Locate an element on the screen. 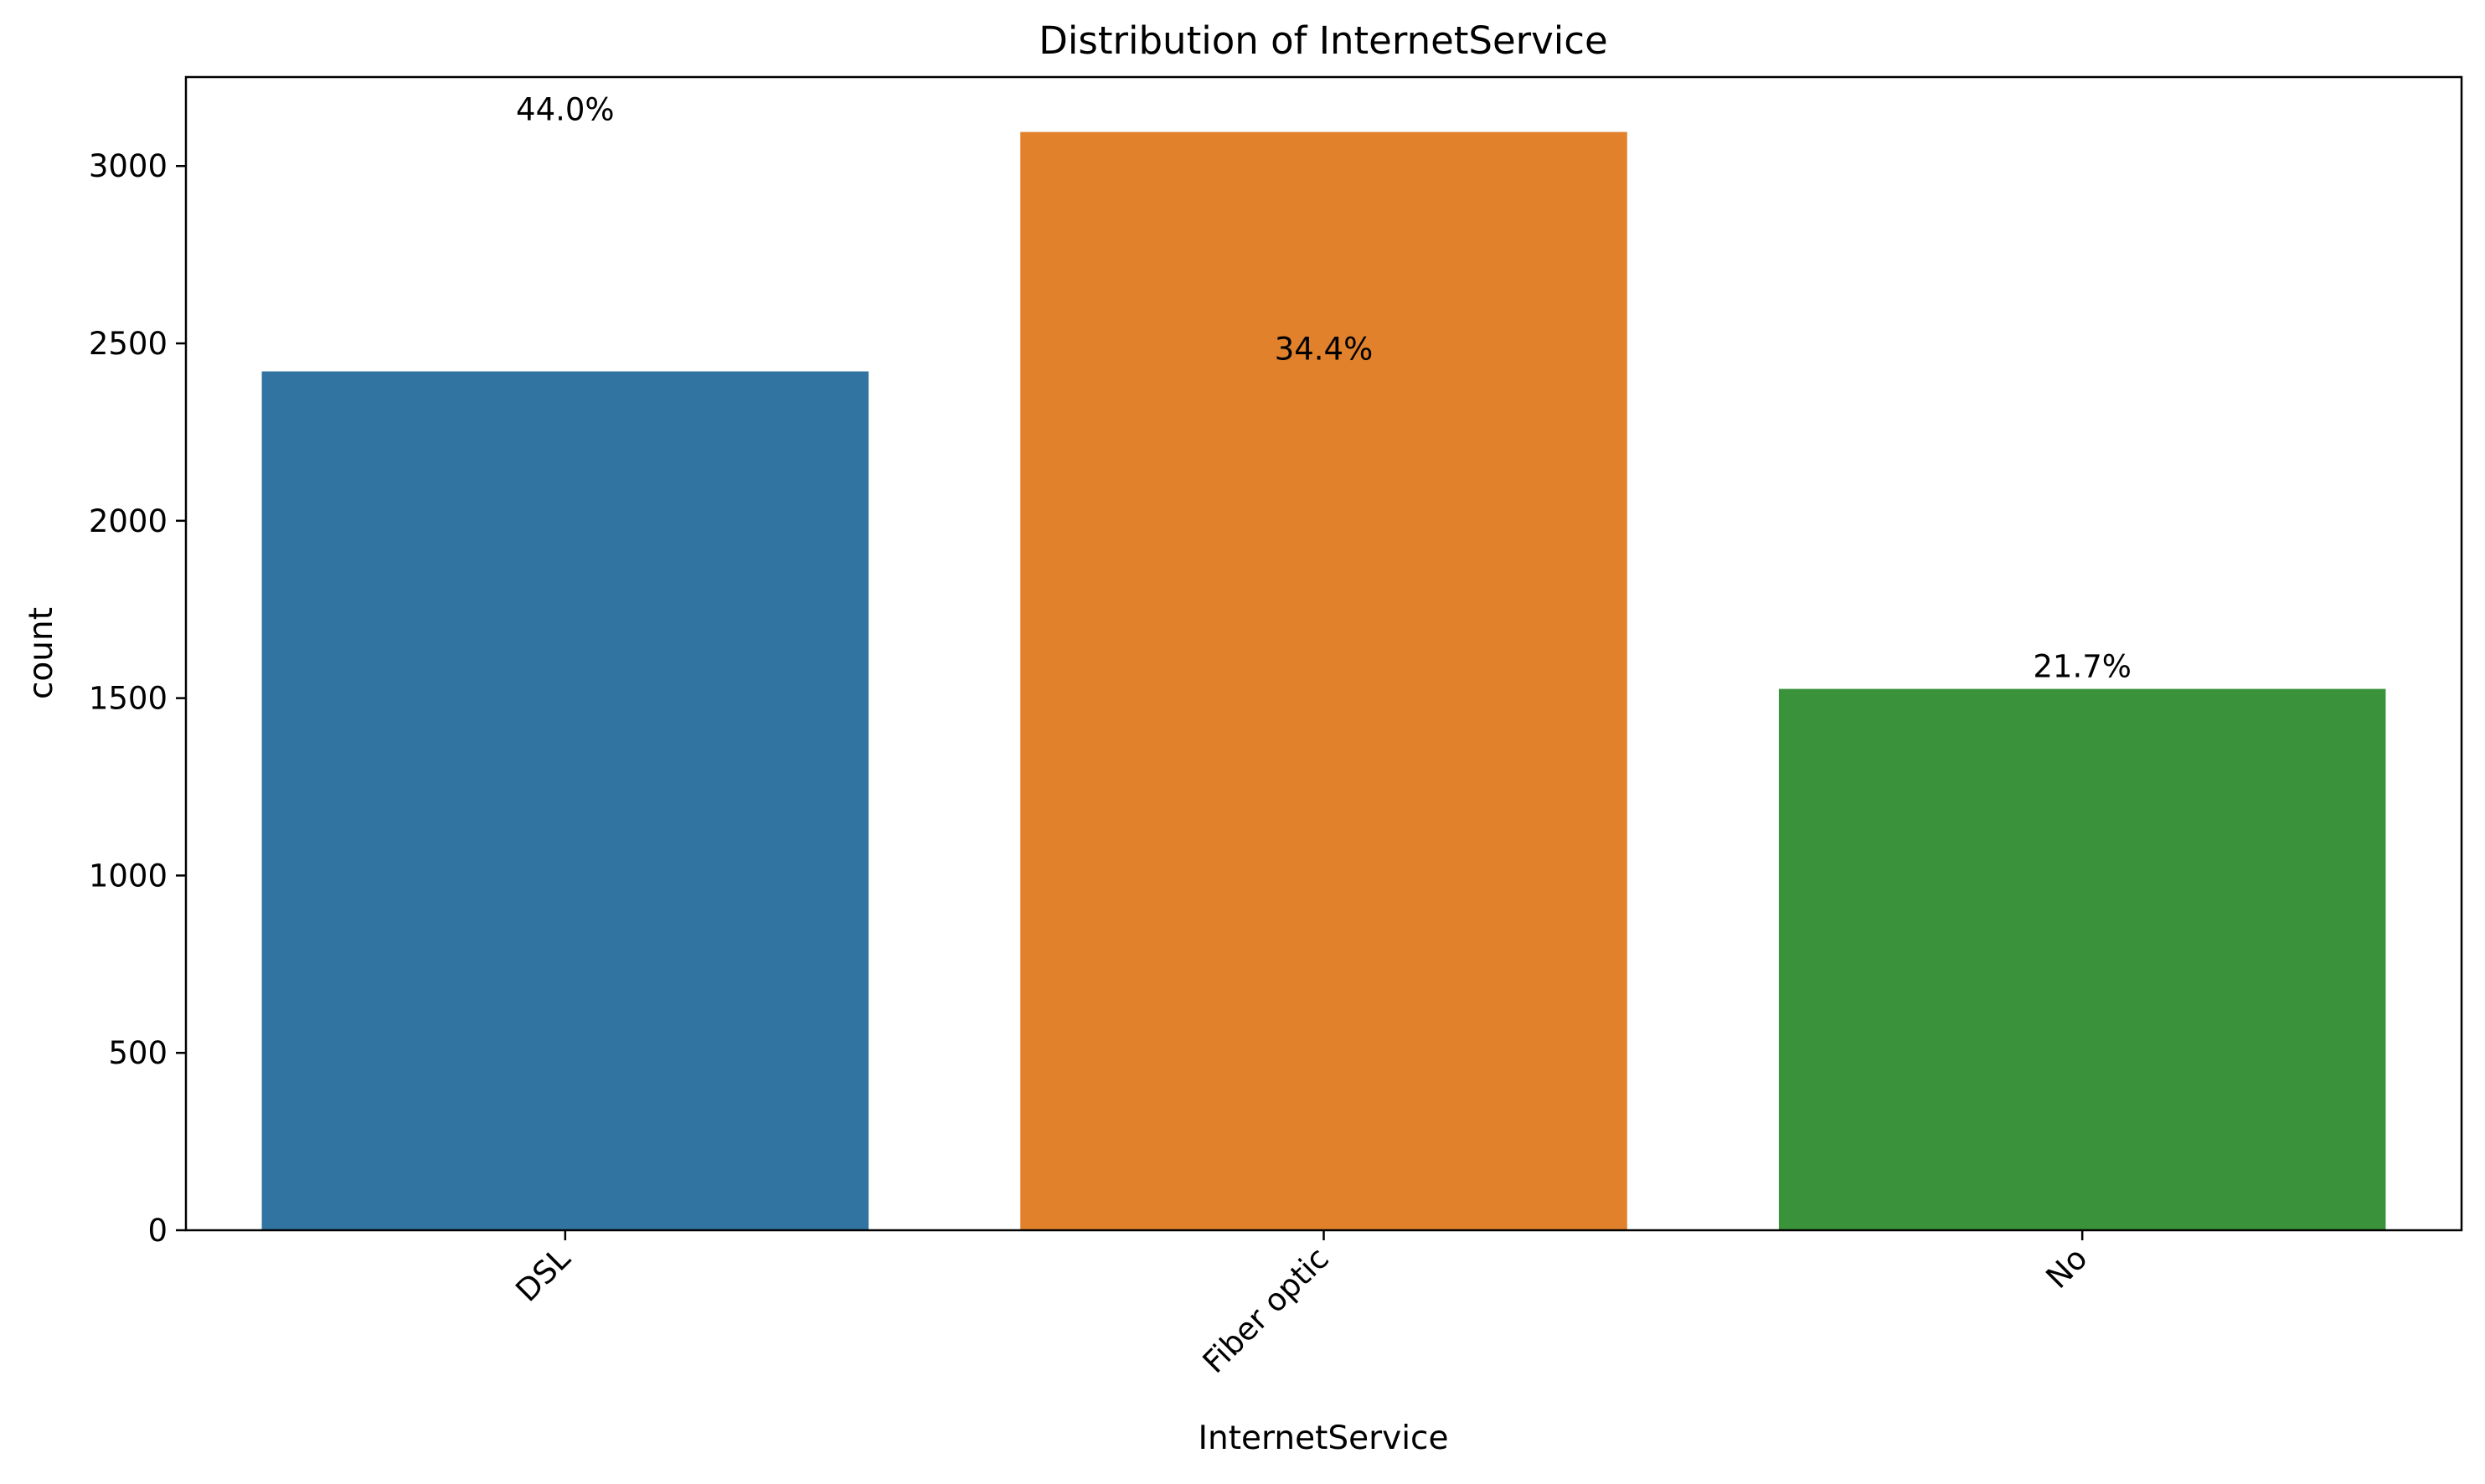 This screenshot has height=1484, width=2485. y-axis: 0 500 1000 1500 2000 2500 3000 is located at coordinates (137, 698).